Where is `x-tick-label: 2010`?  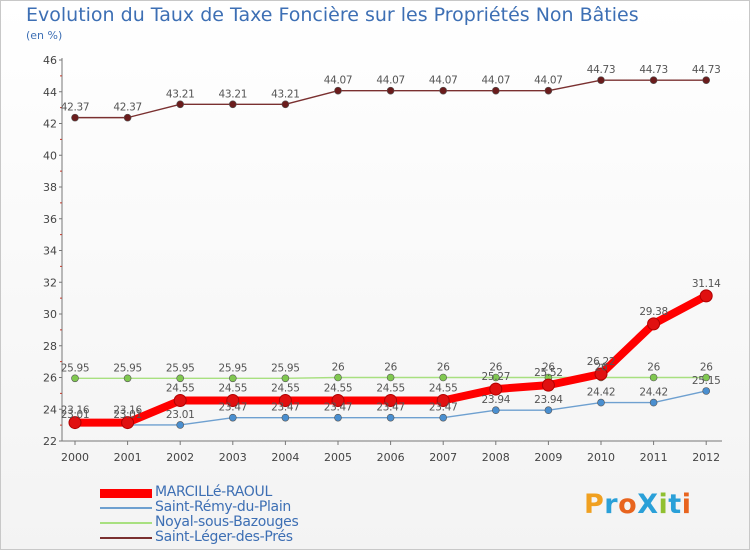
x-tick-label: 2010 is located at coordinates (601, 457).